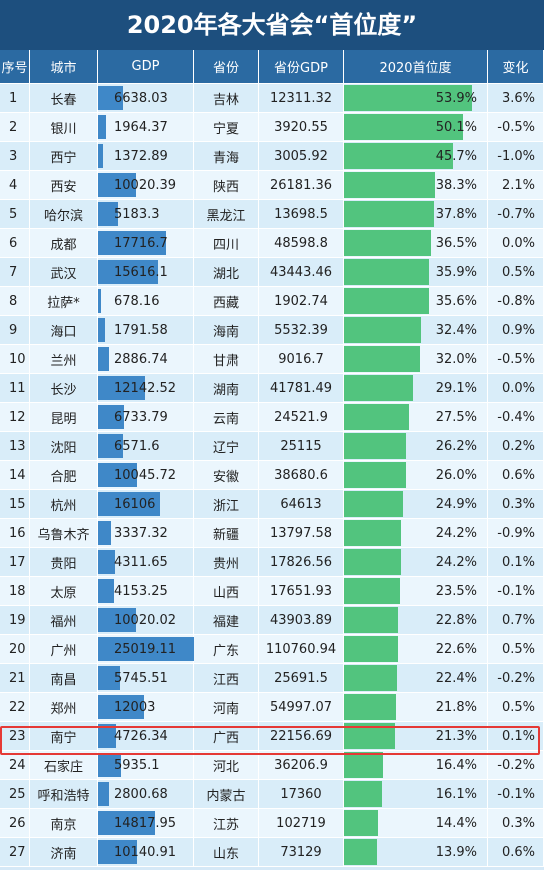 The image size is (544, 870). Describe the element at coordinates (226, 678) in the screenshot. I see `province-cell: 江西` at that location.